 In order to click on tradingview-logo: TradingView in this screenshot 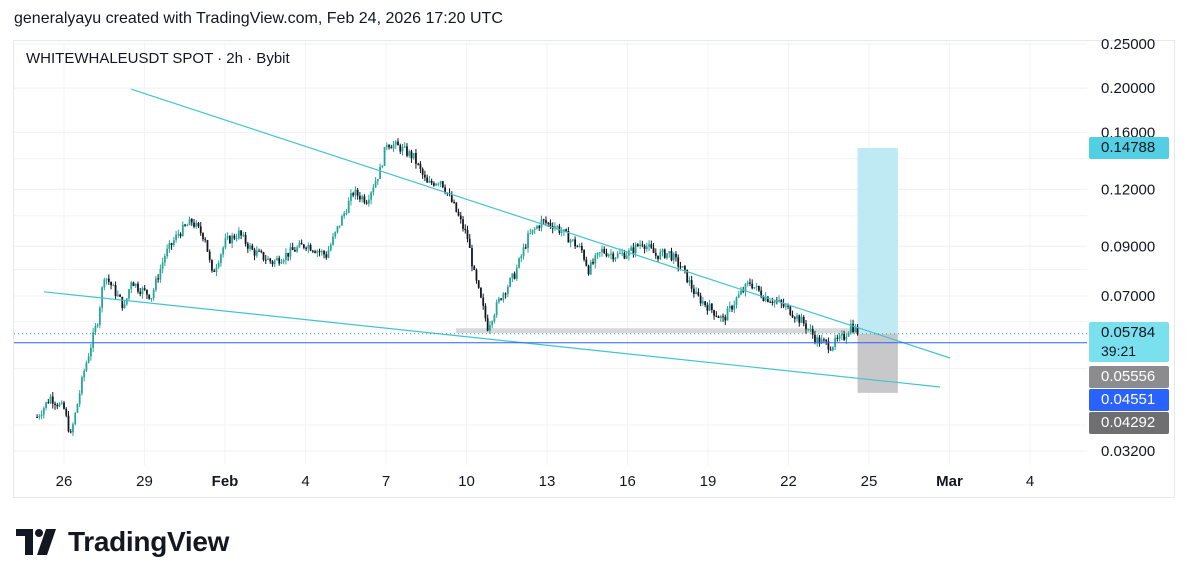, I will do `click(122, 542)`.